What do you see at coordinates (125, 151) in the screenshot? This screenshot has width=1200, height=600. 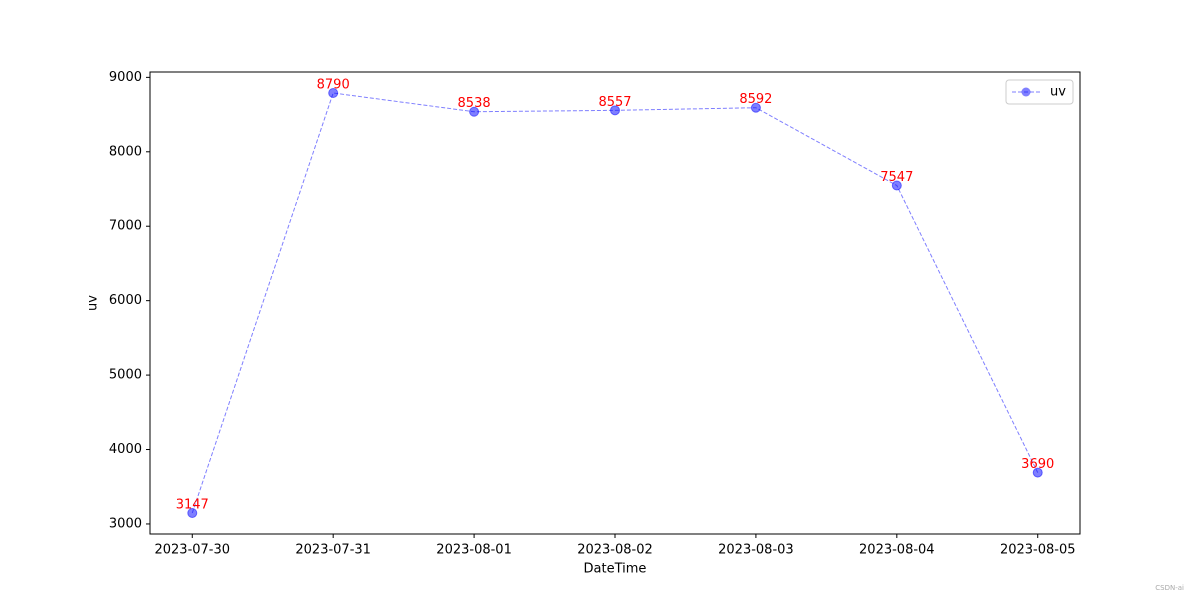 I see `y-tick-label: 8000` at bounding box center [125, 151].